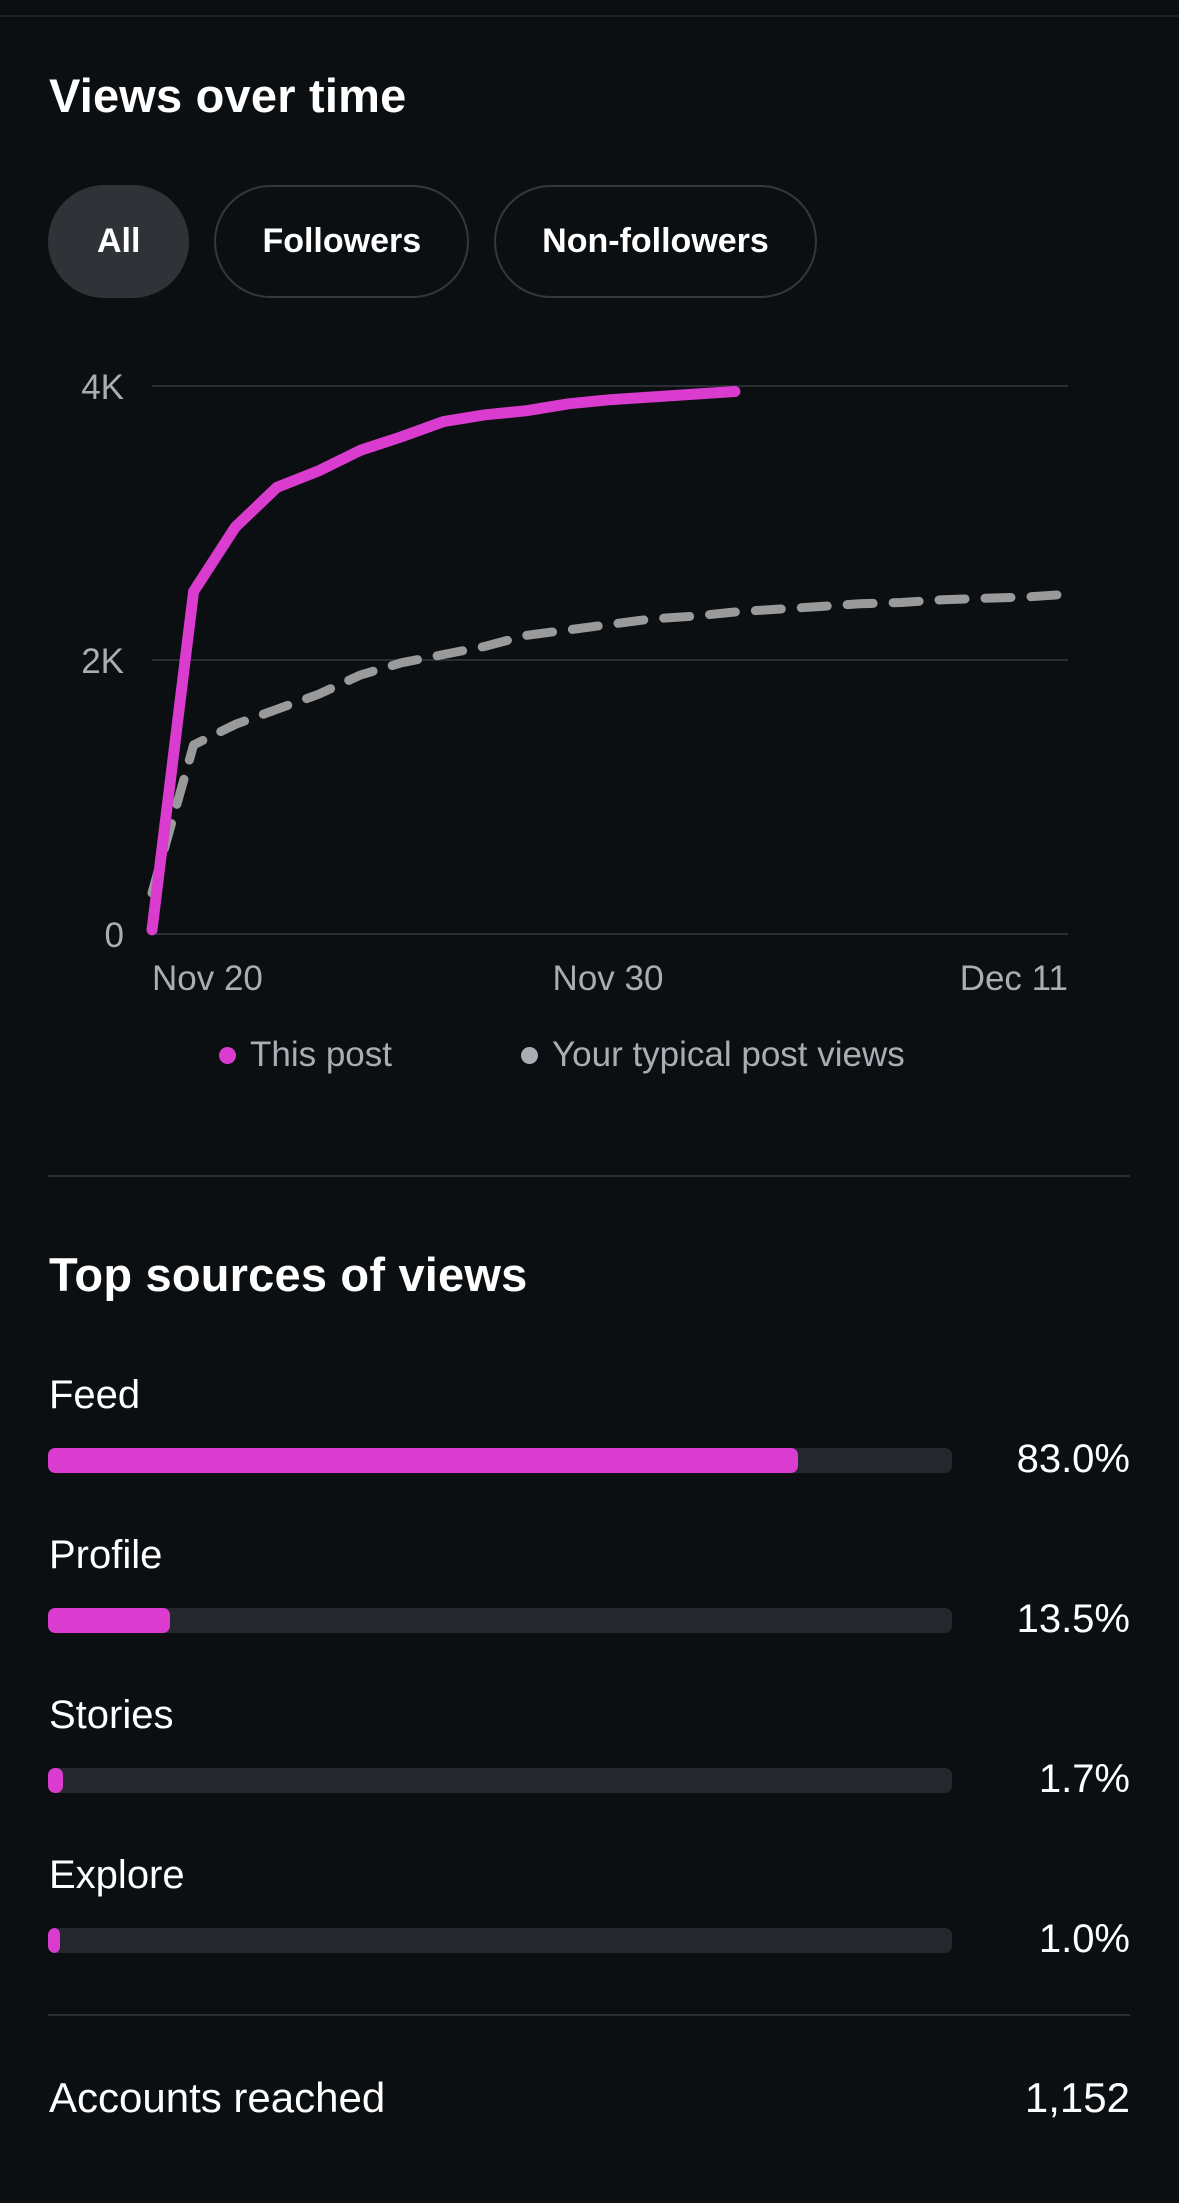  What do you see at coordinates (56, 1780) in the screenshot?
I see `source-bar-fill-stories` at bounding box center [56, 1780].